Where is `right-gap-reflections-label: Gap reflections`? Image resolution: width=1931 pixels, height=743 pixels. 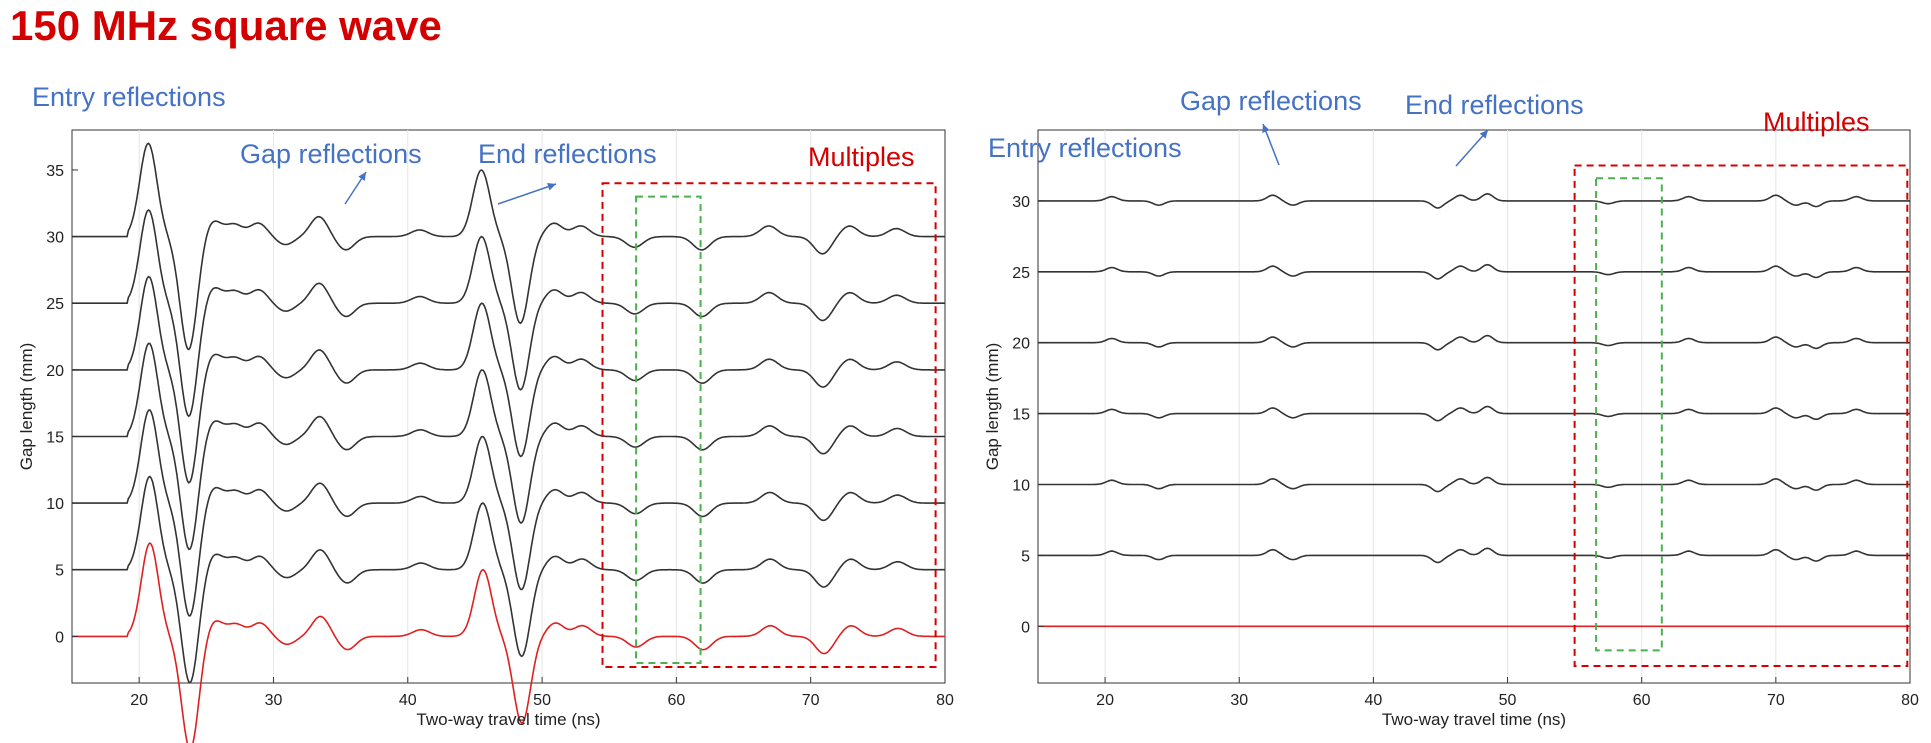
right-gap-reflections-label: Gap reflections is located at coordinates (1271, 101).